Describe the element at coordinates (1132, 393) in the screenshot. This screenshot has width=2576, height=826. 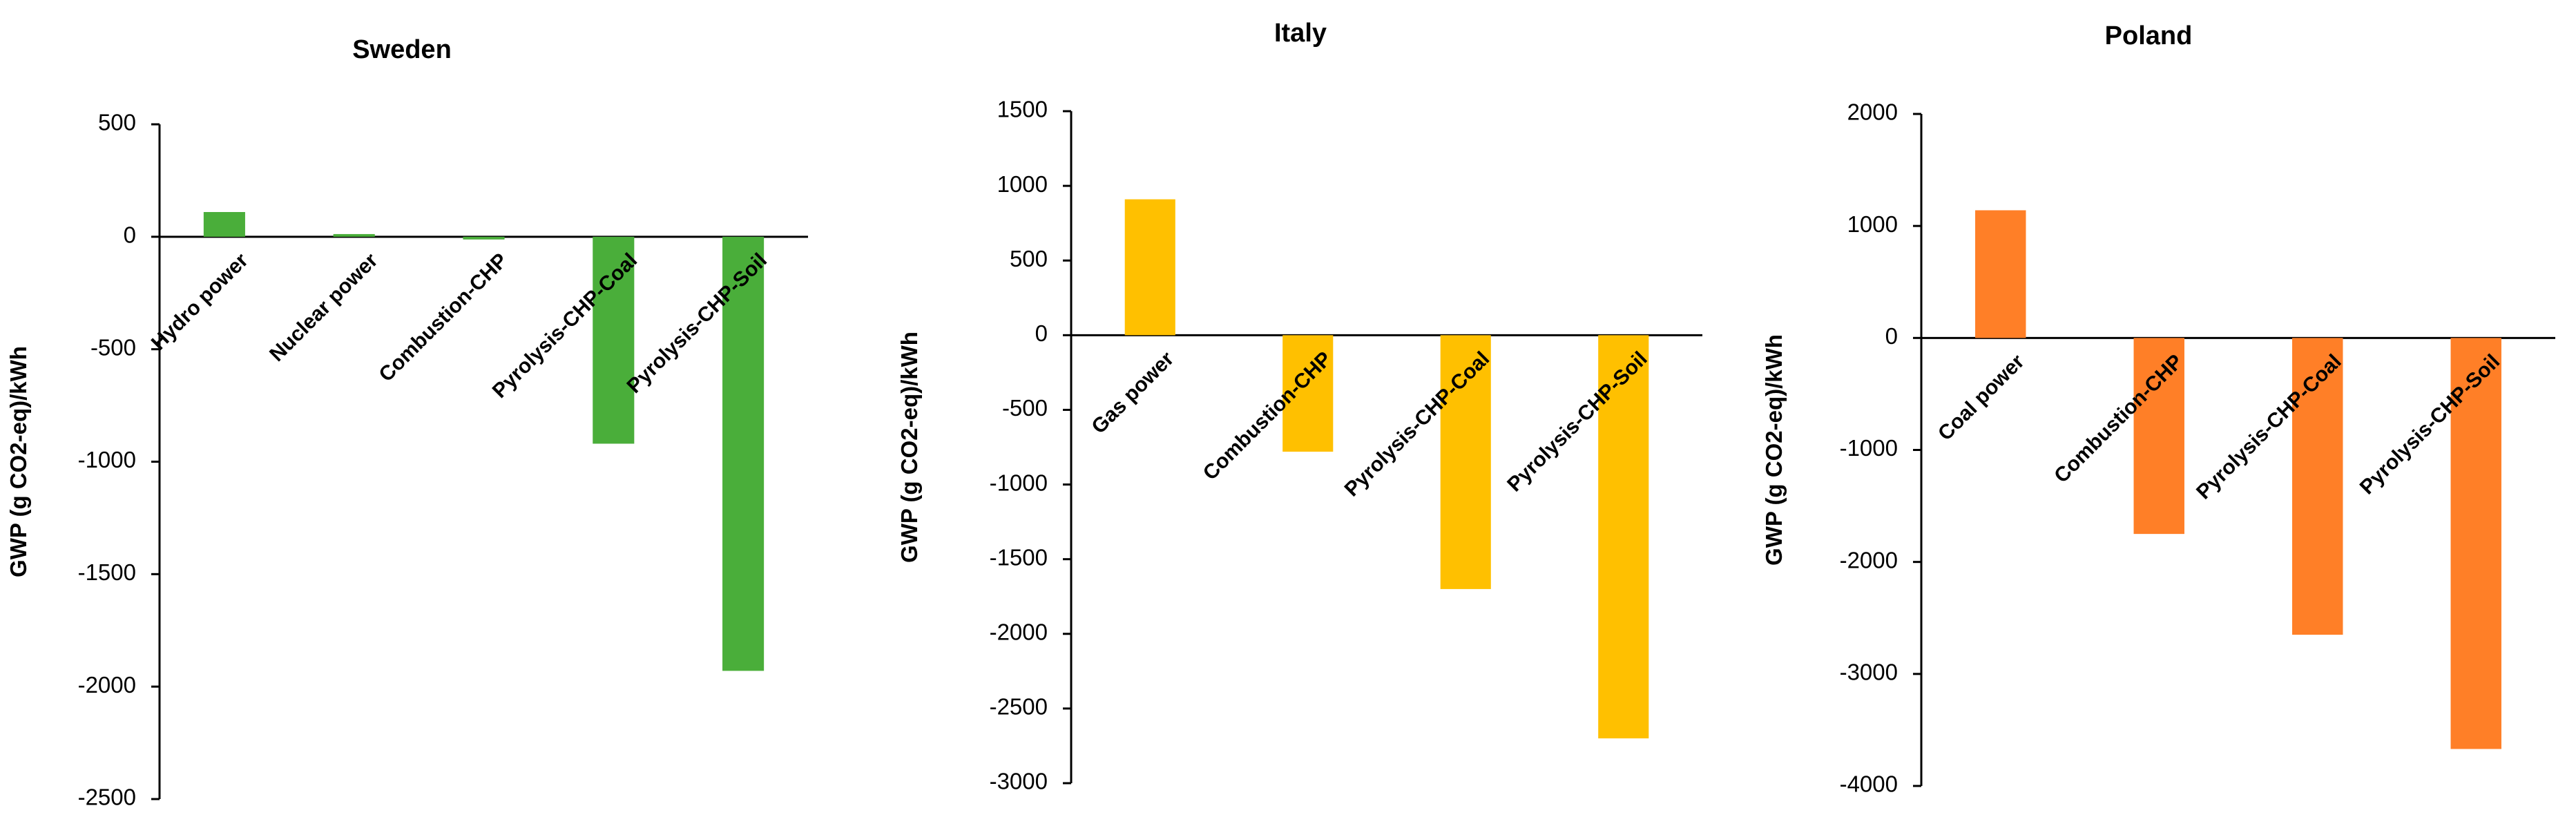
I see `category-label: Gas power` at that location.